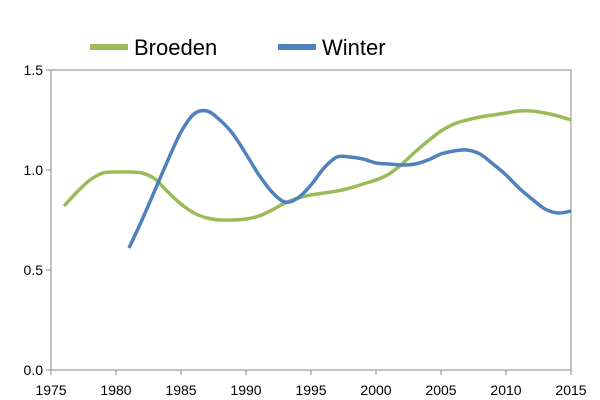 This screenshot has height=400, width=600. What do you see at coordinates (245, 390) in the screenshot?
I see `x-tick-label: 1990` at bounding box center [245, 390].